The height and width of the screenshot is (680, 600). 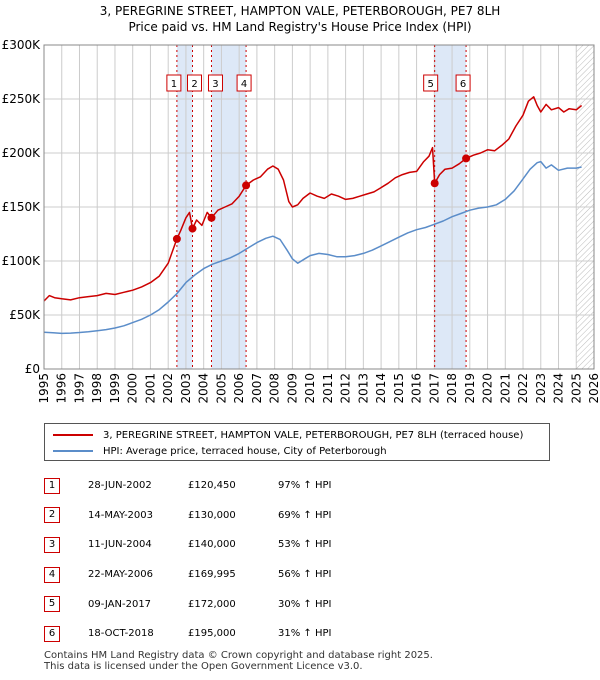 What do you see at coordinates (120, 486) in the screenshot?
I see `sale-date: 28-JUN-2002` at bounding box center [120, 486].